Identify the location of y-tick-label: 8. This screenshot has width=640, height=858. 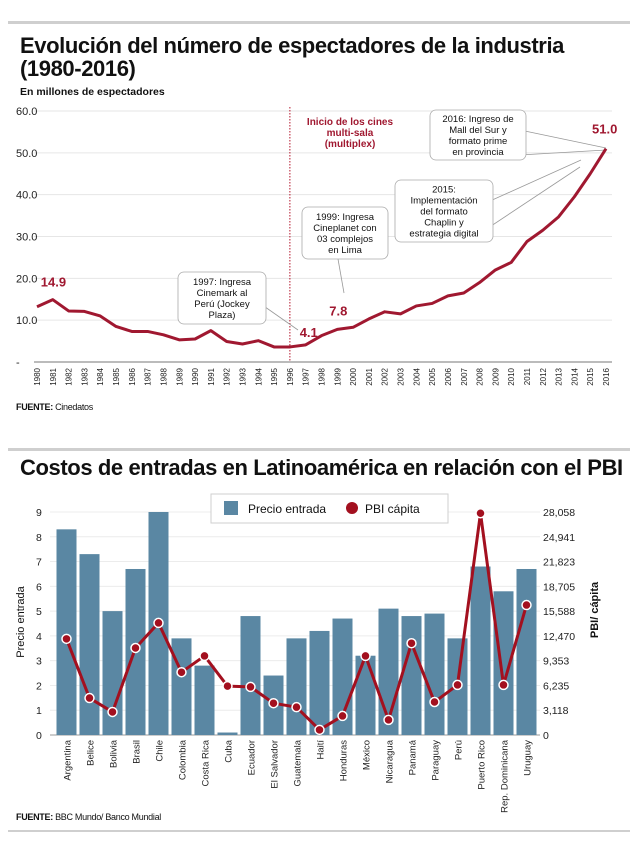
(39, 538).